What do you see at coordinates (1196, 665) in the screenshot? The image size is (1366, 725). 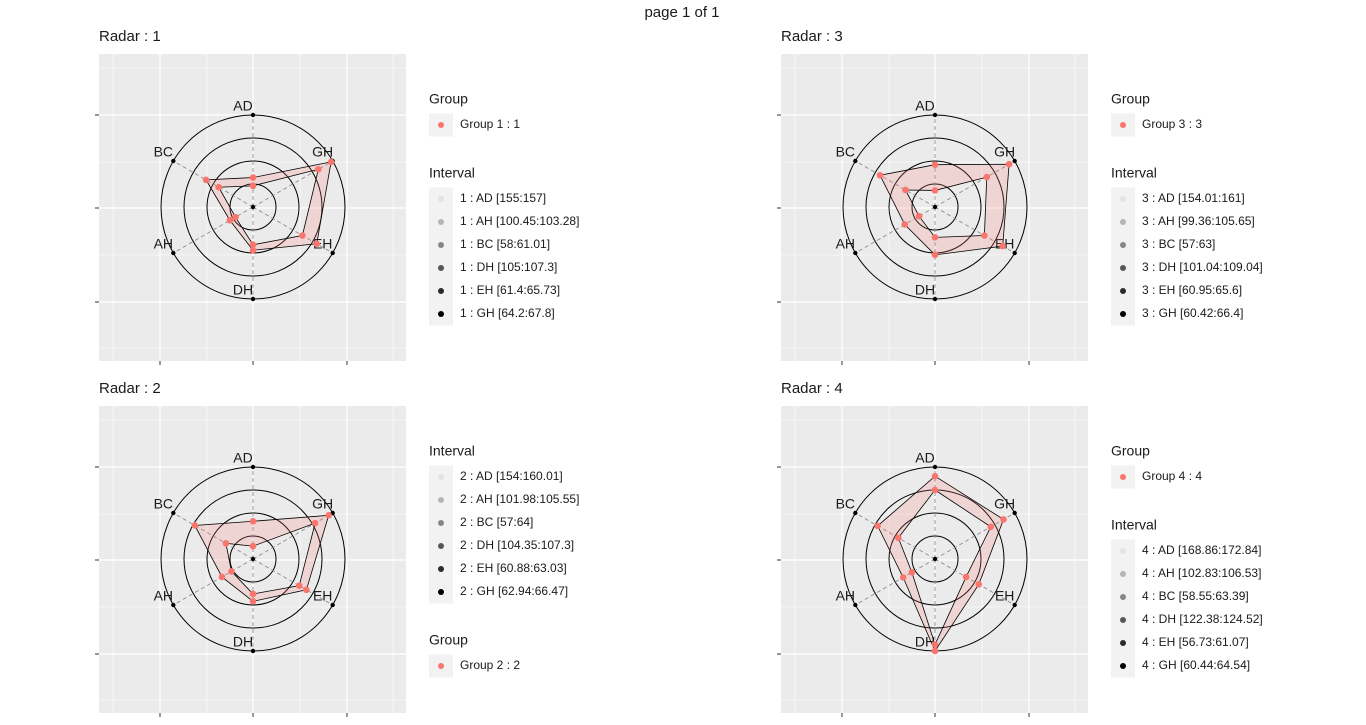 I see `legend-item: 4 : GH [60.44:64.54]` at bounding box center [1196, 665].